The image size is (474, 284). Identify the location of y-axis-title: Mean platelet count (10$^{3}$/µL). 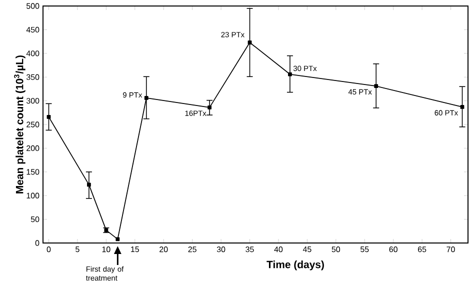
(20, 125).